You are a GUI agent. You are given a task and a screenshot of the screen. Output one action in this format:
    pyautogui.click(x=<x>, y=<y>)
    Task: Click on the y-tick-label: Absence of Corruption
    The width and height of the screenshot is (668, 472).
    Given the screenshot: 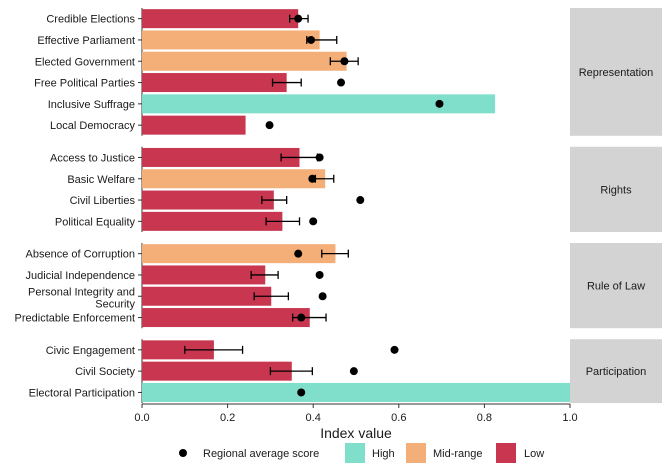 What is the action you would take?
    pyautogui.click(x=80, y=255)
    